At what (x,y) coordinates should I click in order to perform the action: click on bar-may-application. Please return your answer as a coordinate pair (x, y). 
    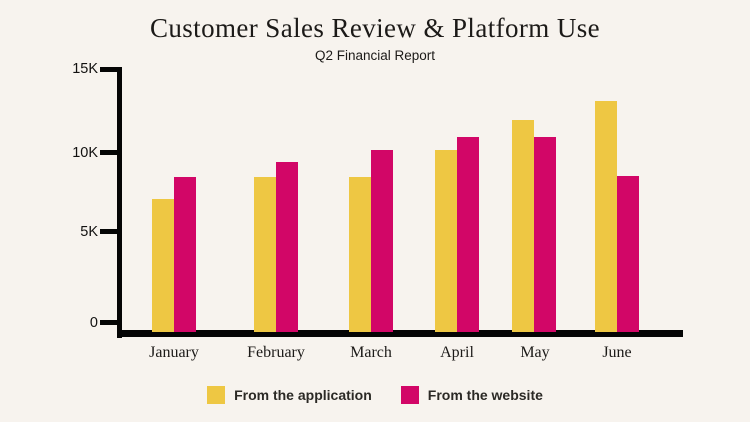
    Looking at the image, I should click on (523, 226).